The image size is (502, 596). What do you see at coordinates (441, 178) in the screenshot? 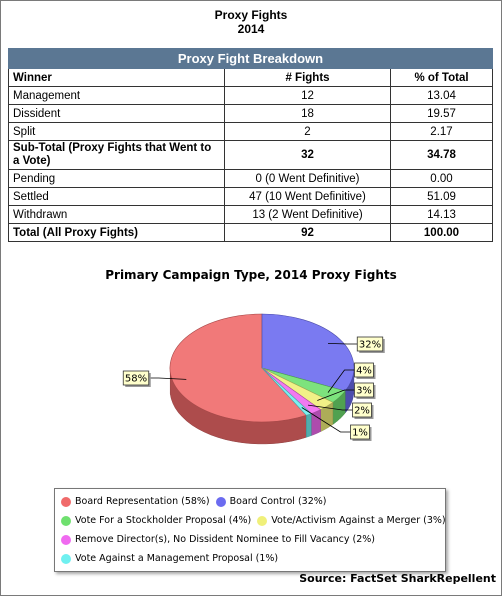
I see `cell-pct: 0.00` at bounding box center [441, 178].